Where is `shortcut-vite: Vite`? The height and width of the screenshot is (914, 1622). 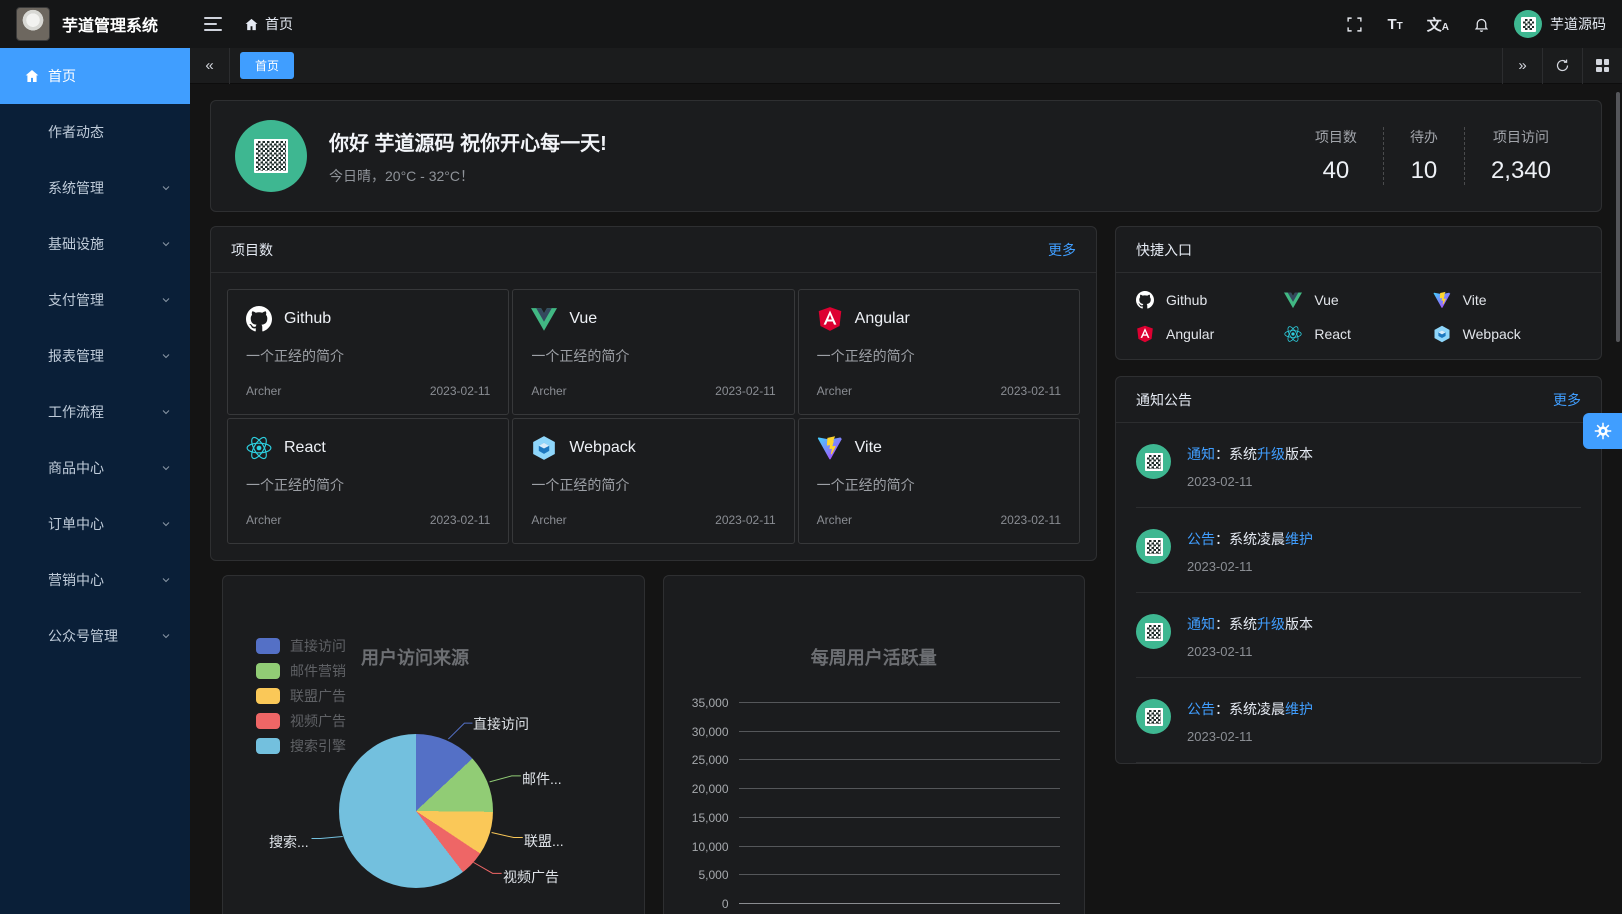 shortcut-vite: Vite is located at coordinates (1507, 300).